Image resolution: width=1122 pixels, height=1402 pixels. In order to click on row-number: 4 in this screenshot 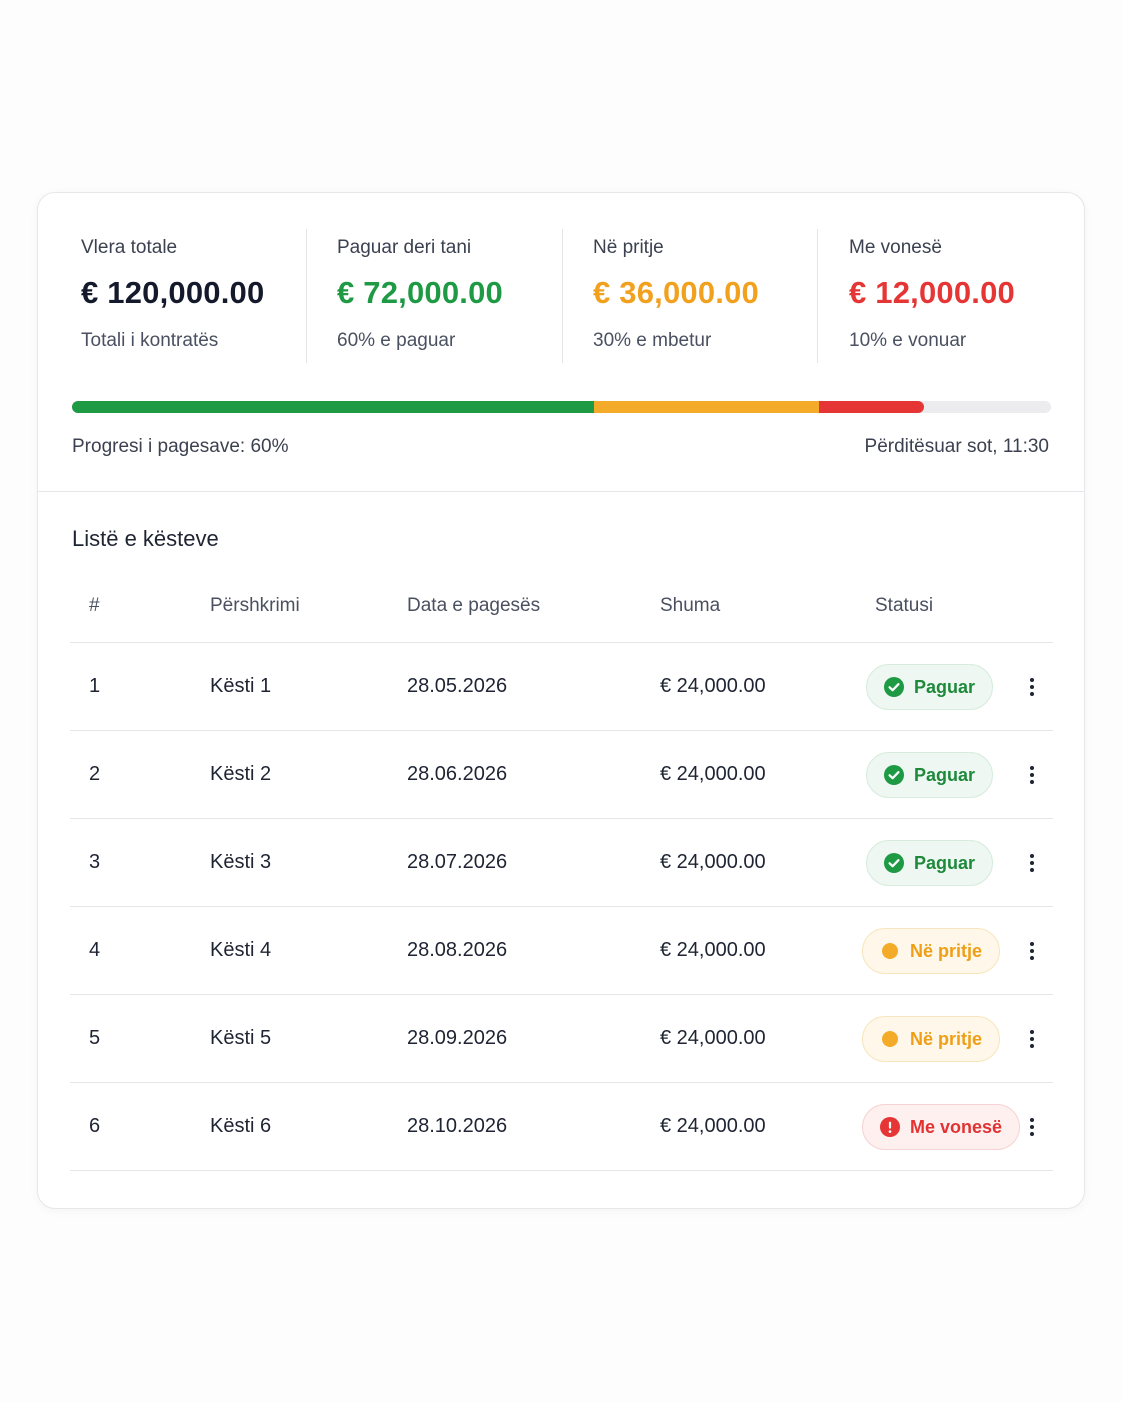, I will do `click(95, 950)`.